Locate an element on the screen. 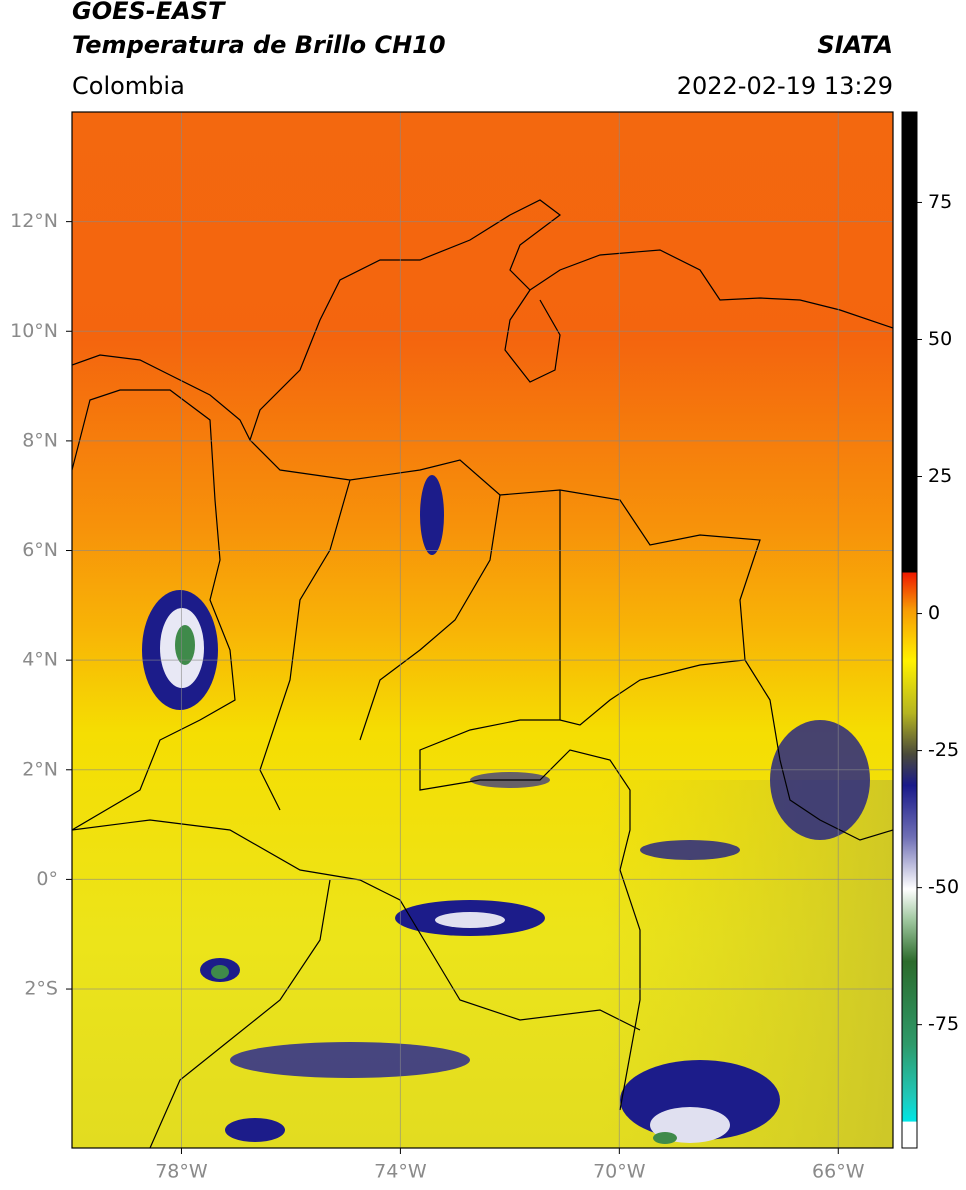 This screenshot has width=966, height=1190. colorbar-tick-label: 25 is located at coordinates (940, 476).